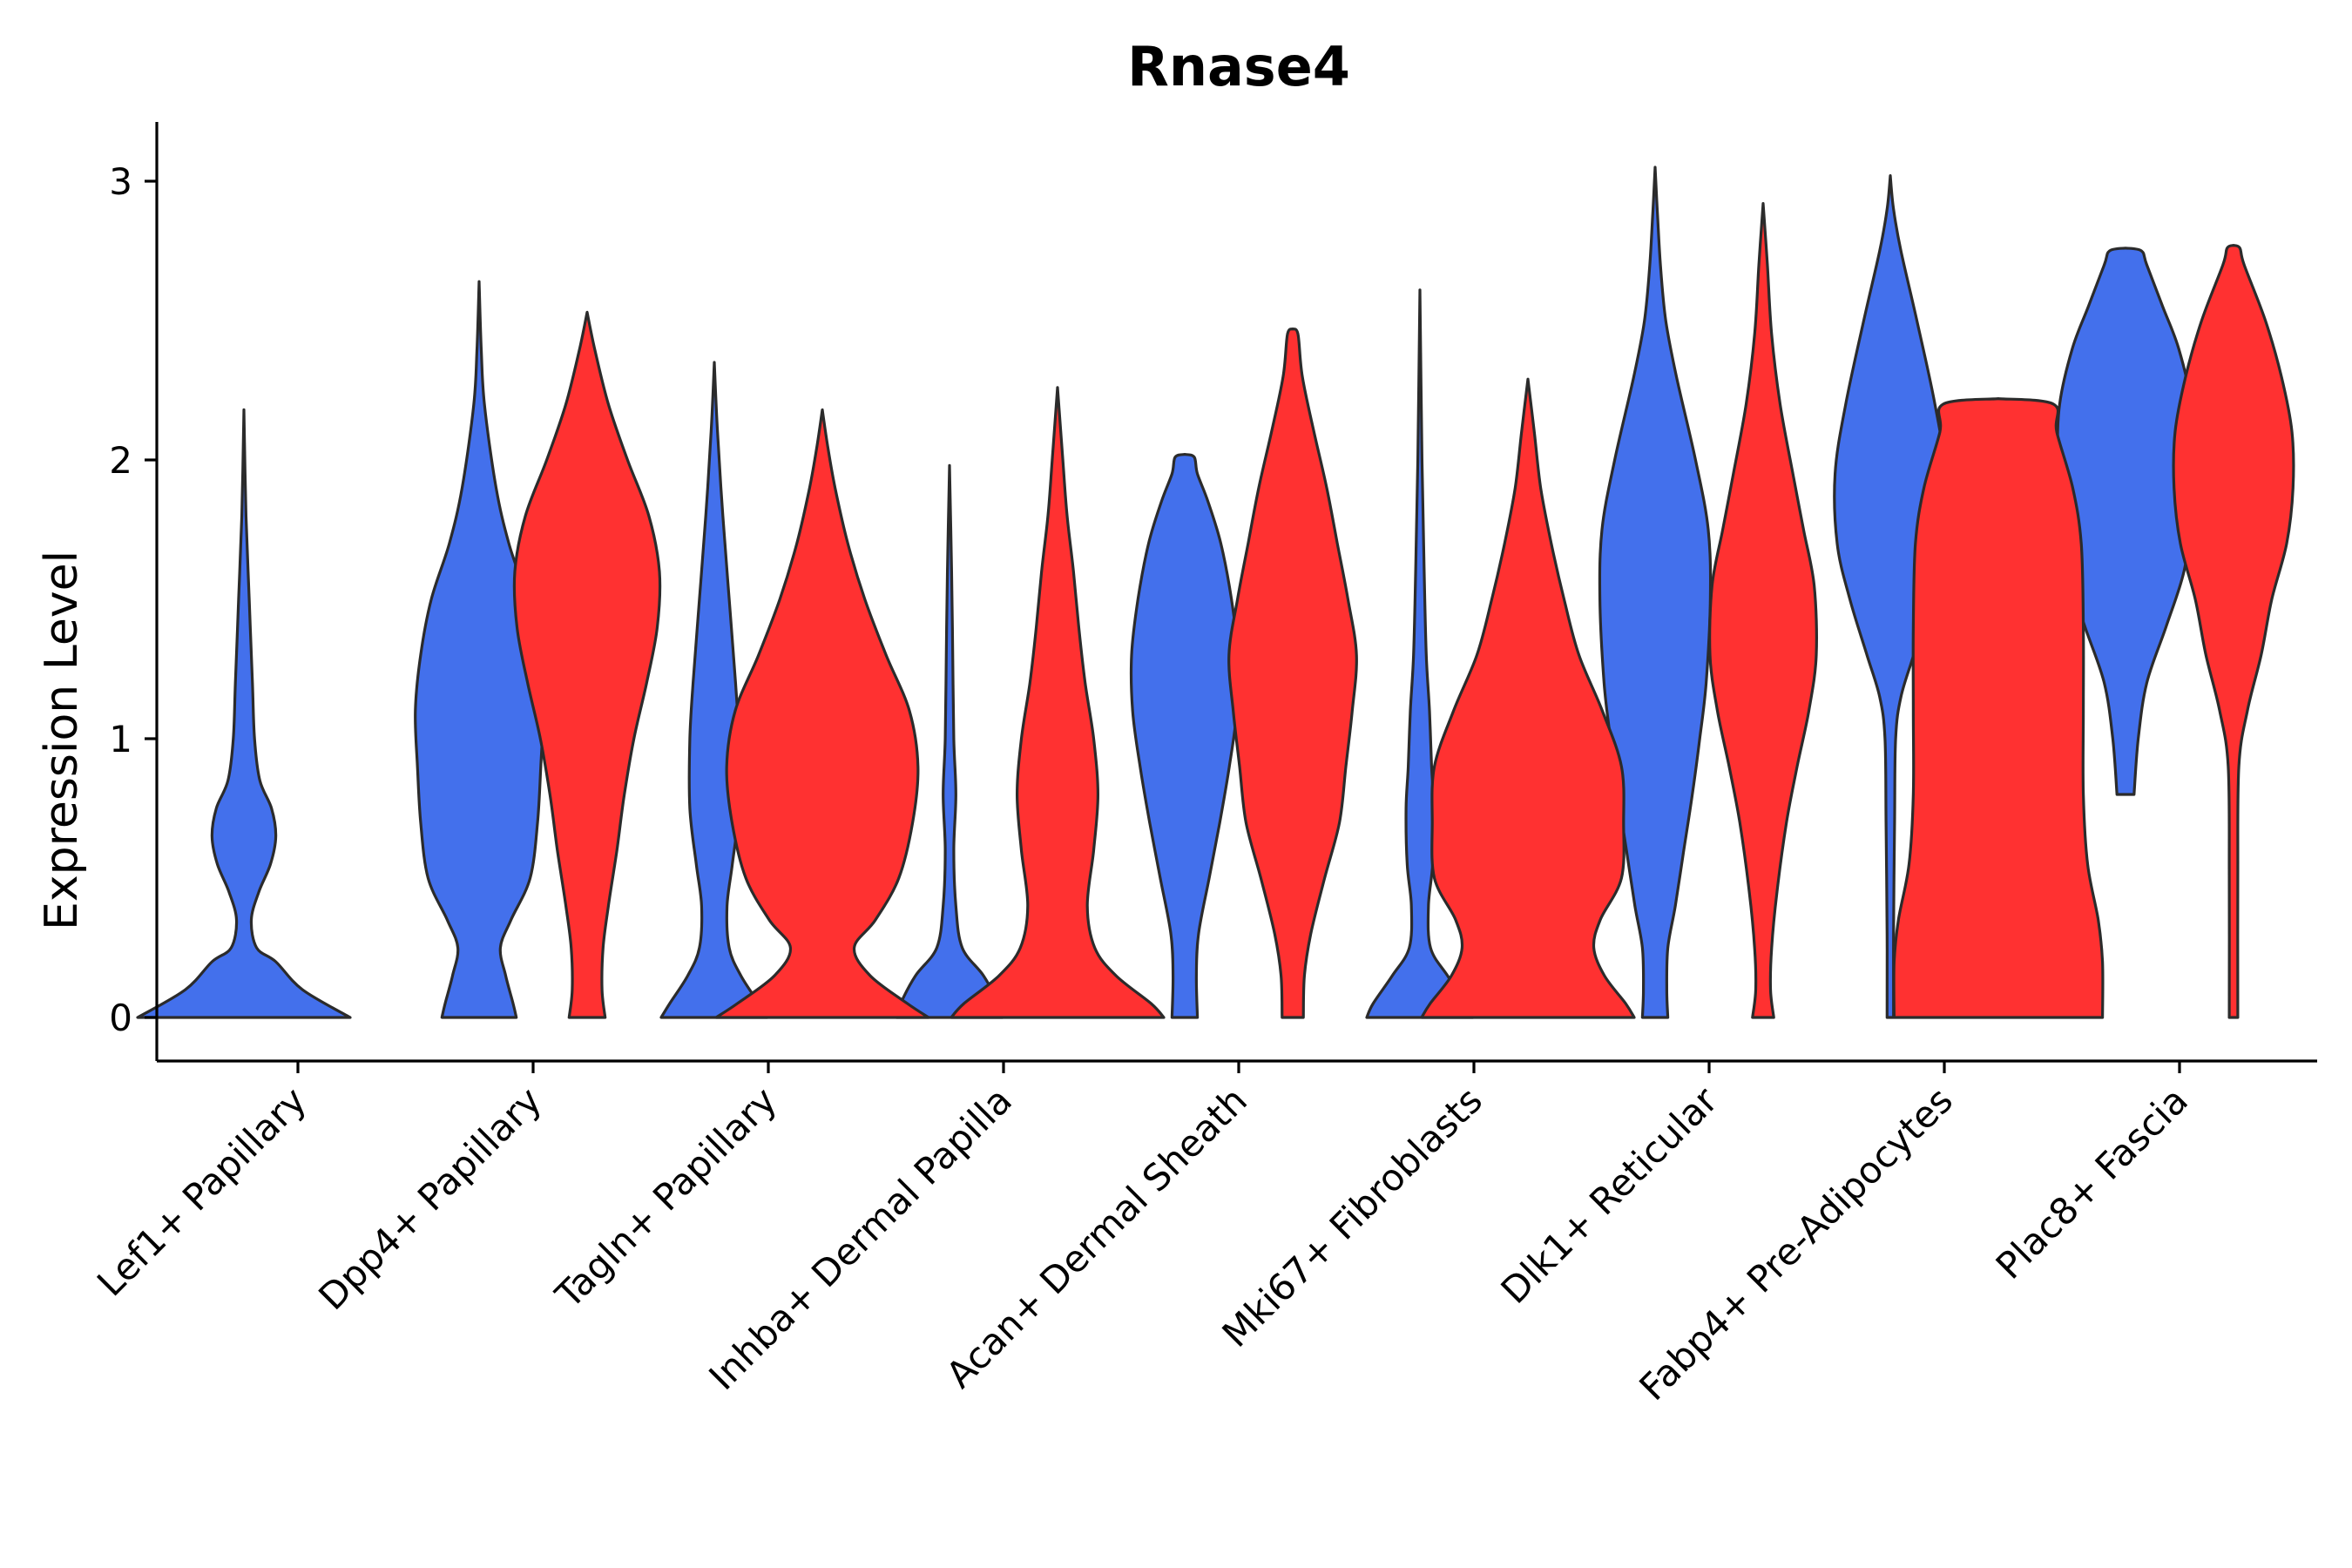  What do you see at coordinates (430, 1198) in the screenshot?
I see `x-tick-label-dpp4-papillary: Dpp4+ Papillary` at bounding box center [430, 1198].